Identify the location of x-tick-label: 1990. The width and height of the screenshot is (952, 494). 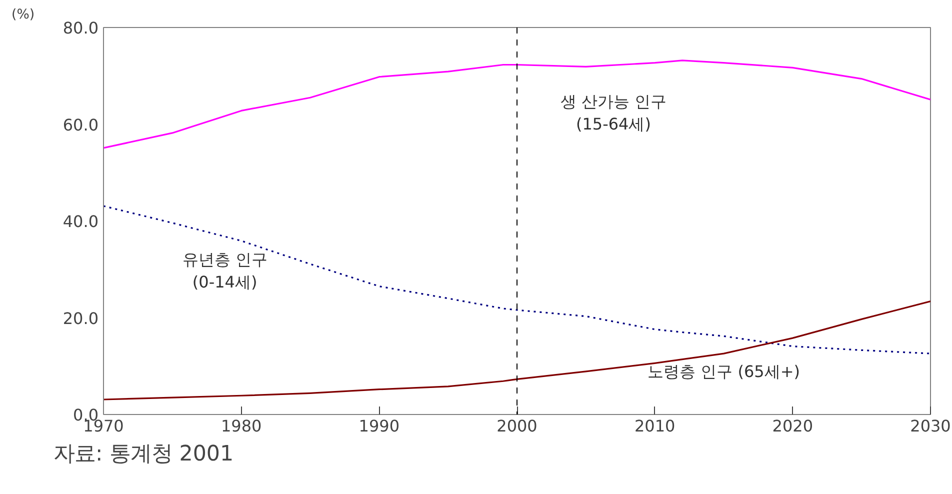
(379, 426).